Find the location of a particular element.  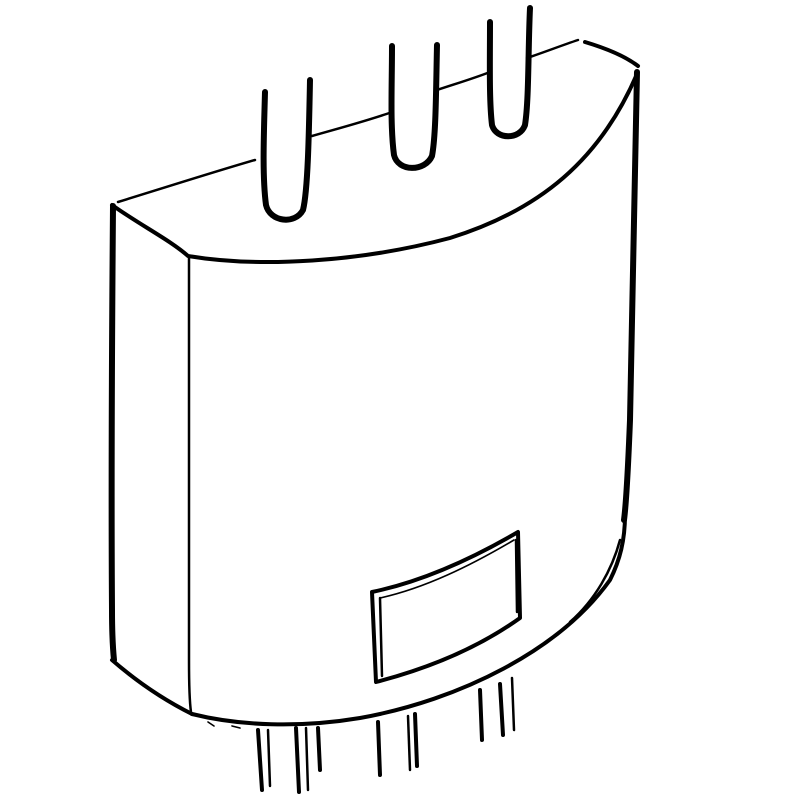

top-pipes is located at coordinates (396, 114).